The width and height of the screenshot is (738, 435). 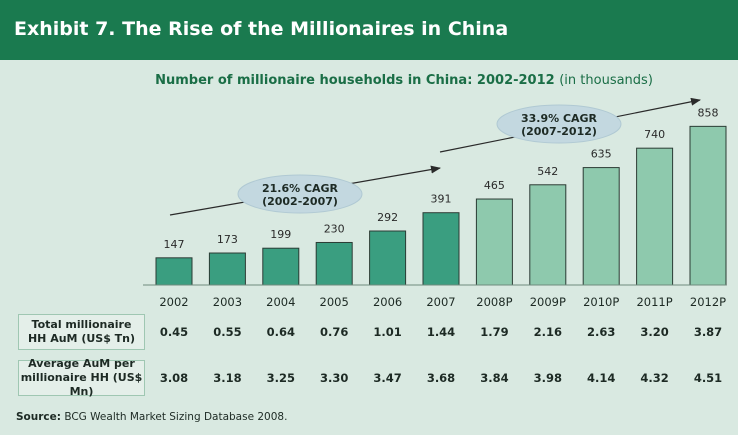 What do you see at coordinates (601, 226) in the screenshot?
I see `bar-2010P` at bounding box center [601, 226].